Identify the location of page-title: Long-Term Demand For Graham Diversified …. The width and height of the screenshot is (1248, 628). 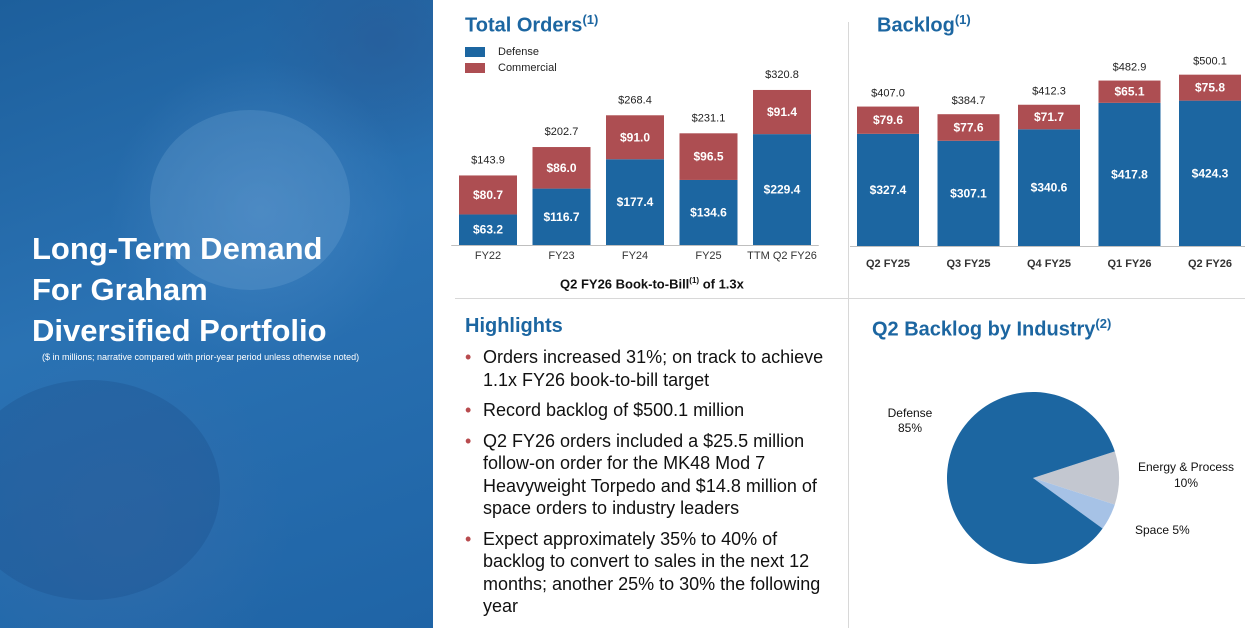
(179, 289).